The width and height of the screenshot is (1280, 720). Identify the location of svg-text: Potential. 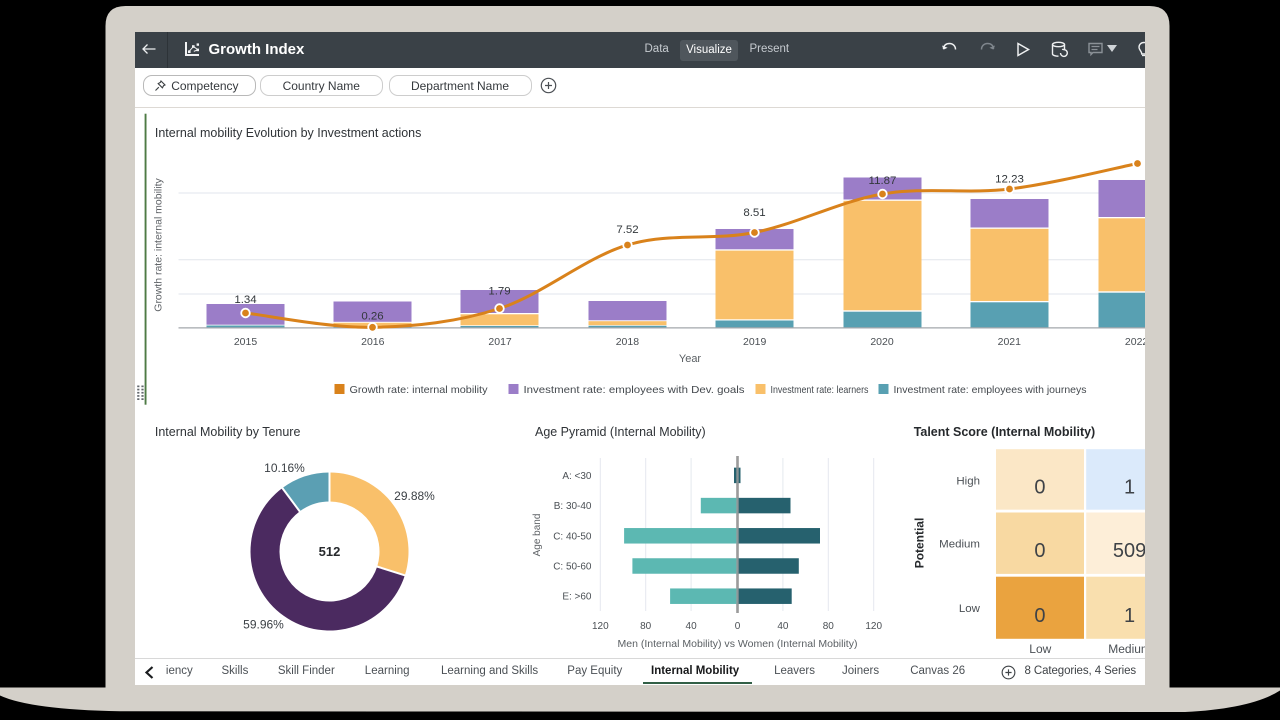
(919, 543).